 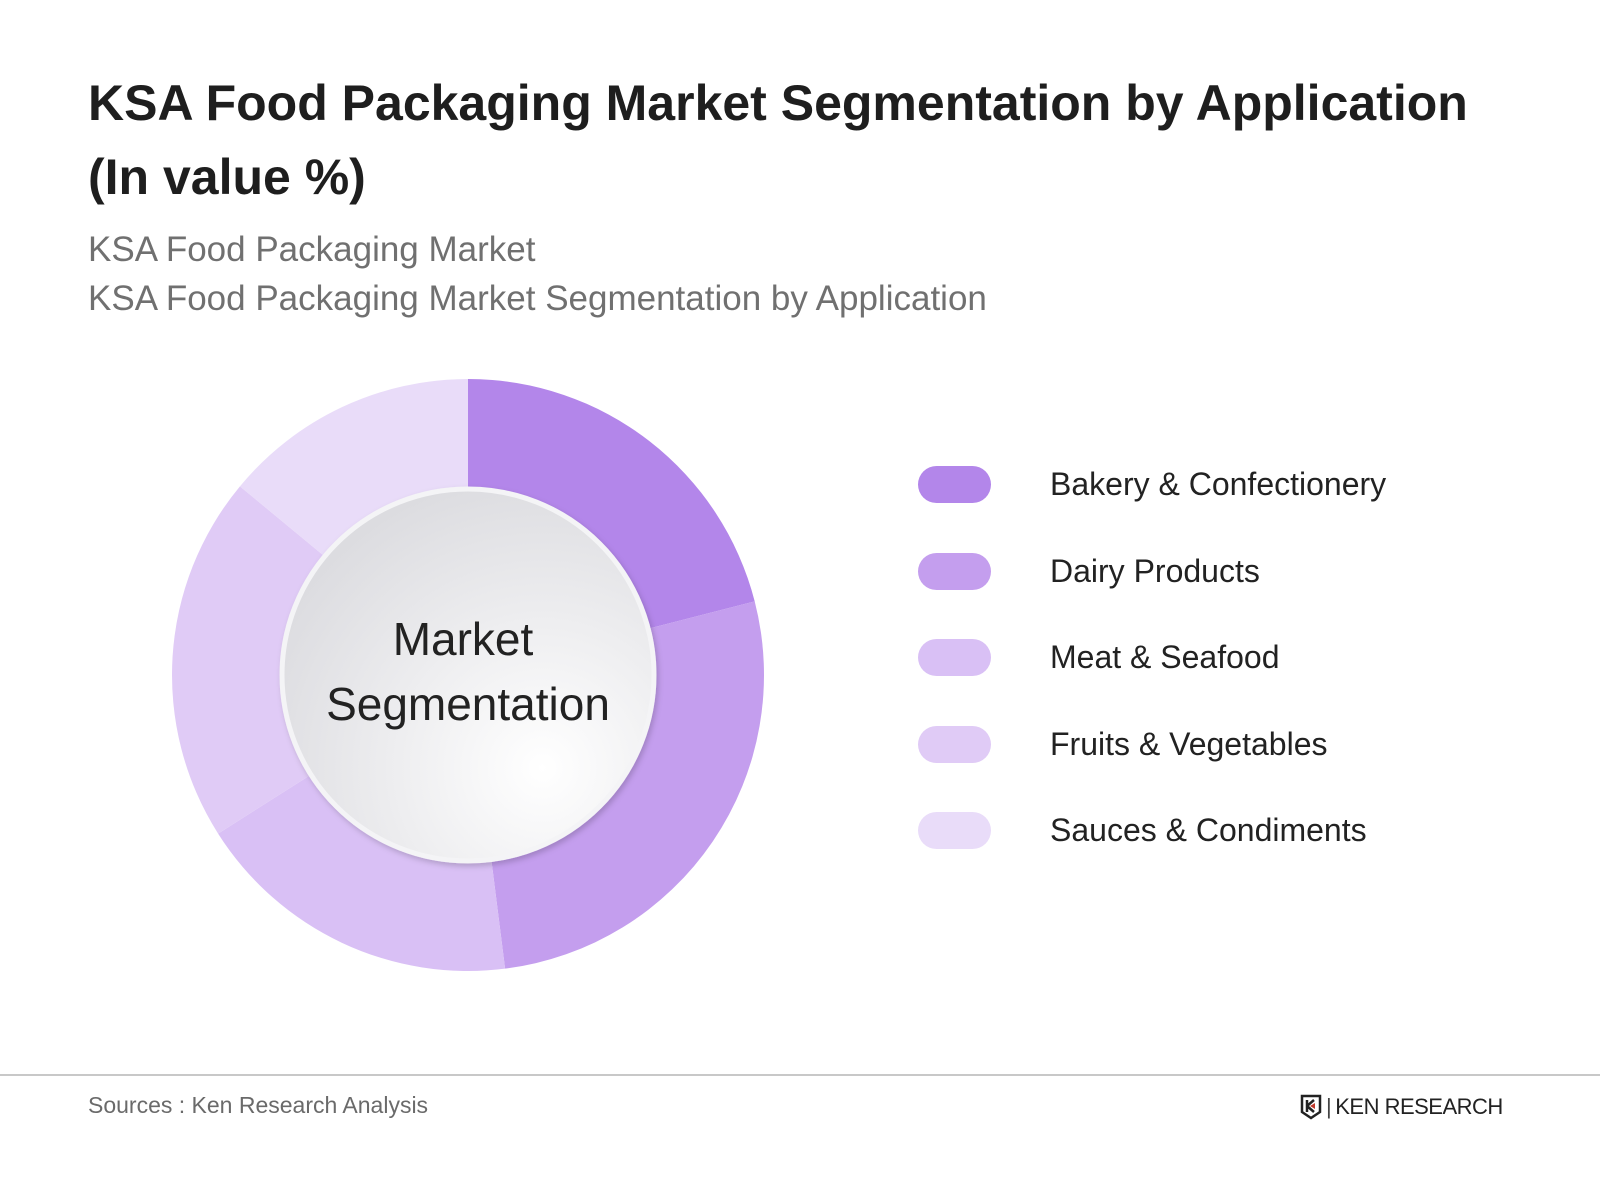 What do you see at coordinates (463, 639) in the screenshot?
I see `center-label-line-1: Market` at bounding box center [463, 639].